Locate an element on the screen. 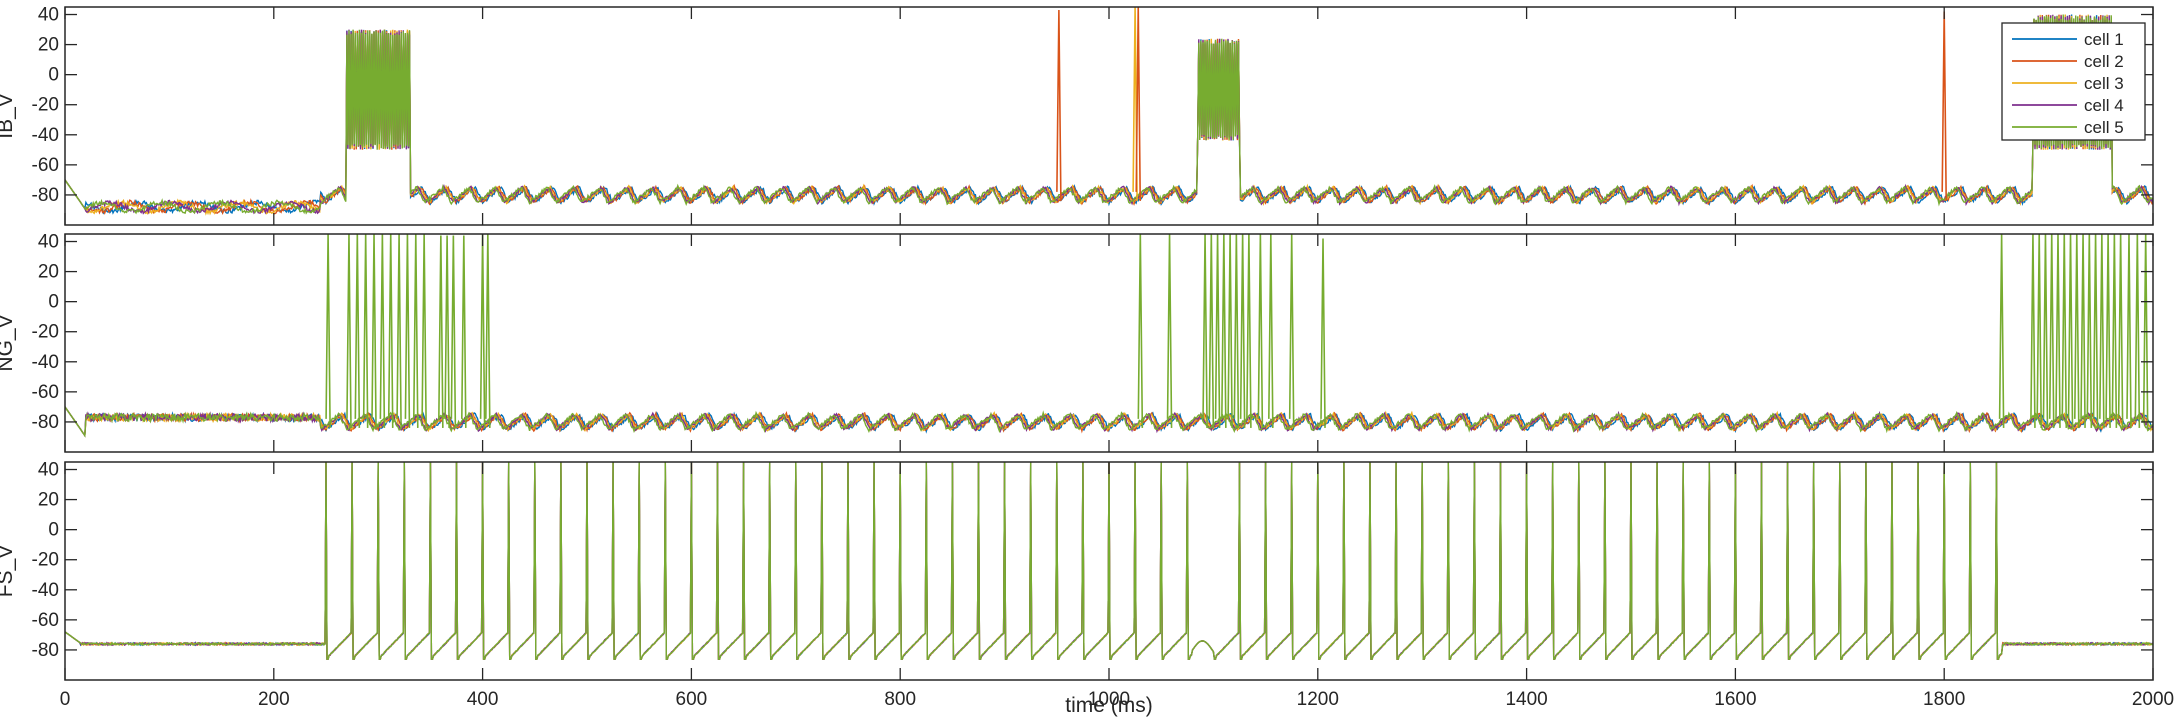 Image resolution: width=2175 pixels, height=722 pixels. legend-box is located at coordinates (2073, 81).